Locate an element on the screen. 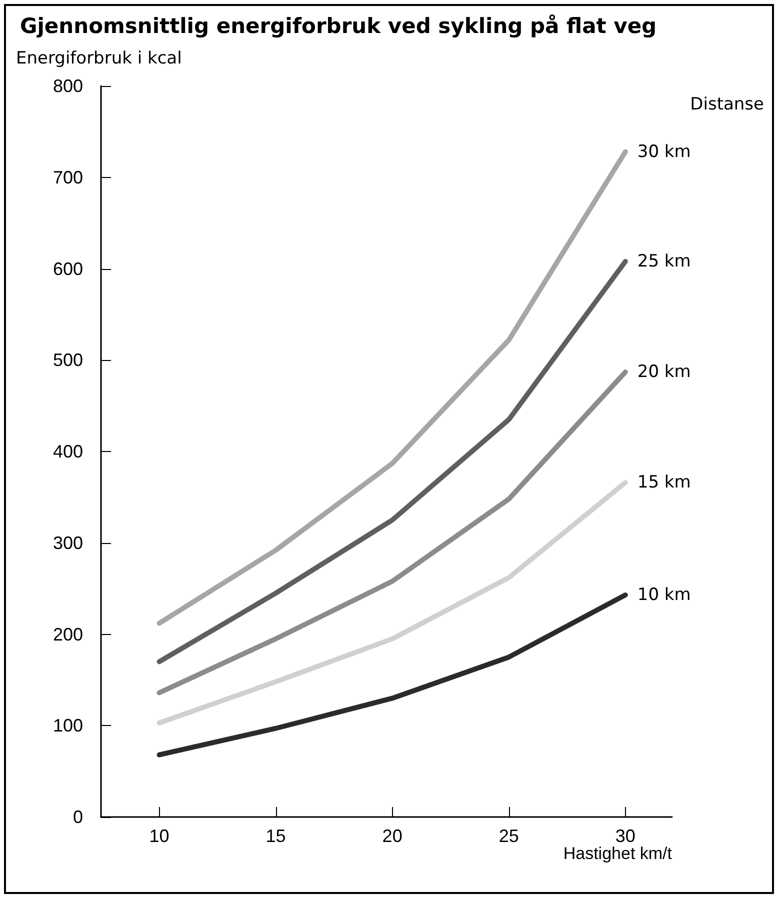  x-tick-label: 15 is located at coordinates (276, 836).